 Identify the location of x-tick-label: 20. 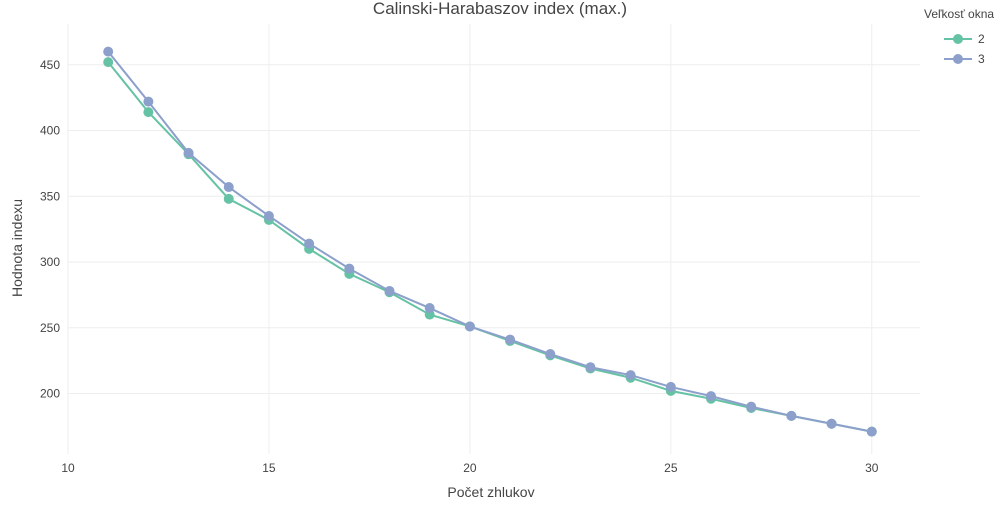
(470, 468).